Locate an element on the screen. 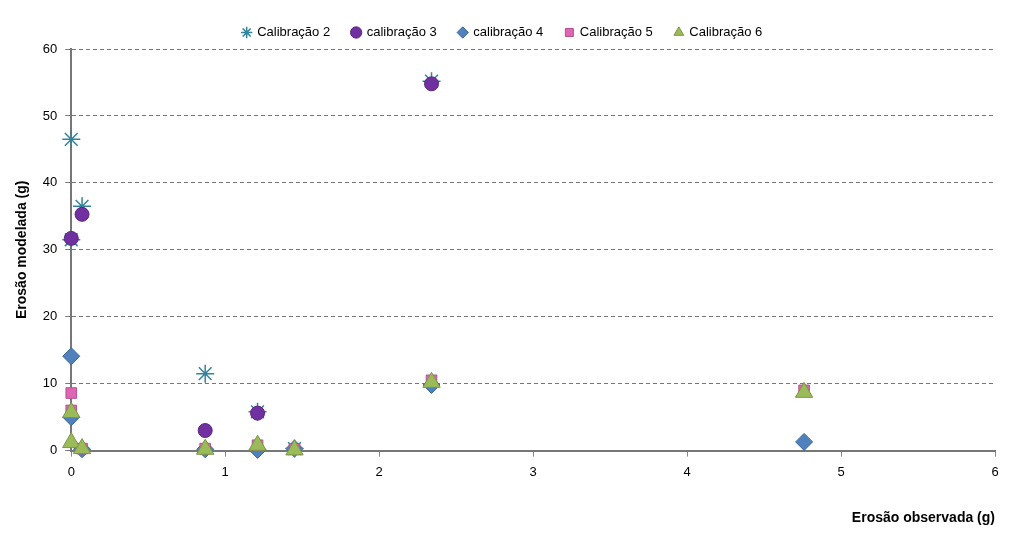 The width and height of the screenshot is (1011, 537). y-tick-label: 60 is located at coordinates (50, 48).